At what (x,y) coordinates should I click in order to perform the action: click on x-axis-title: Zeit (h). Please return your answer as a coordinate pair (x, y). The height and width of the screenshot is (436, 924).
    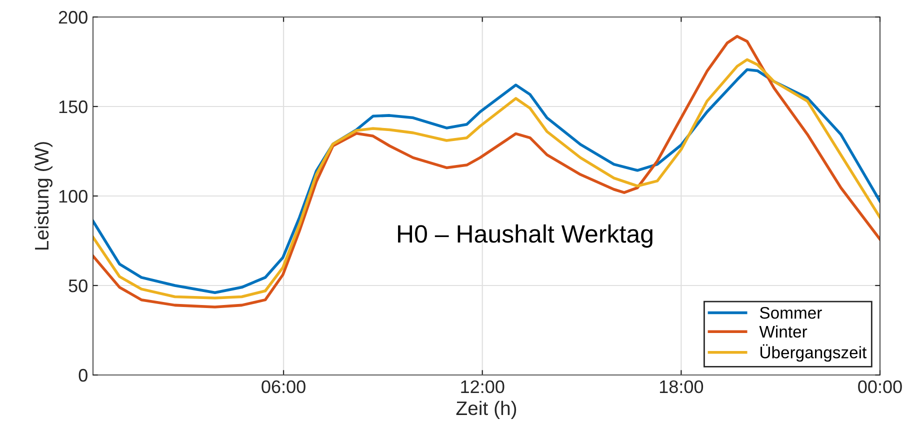
    Looking at the image, I should click on (486, 409).